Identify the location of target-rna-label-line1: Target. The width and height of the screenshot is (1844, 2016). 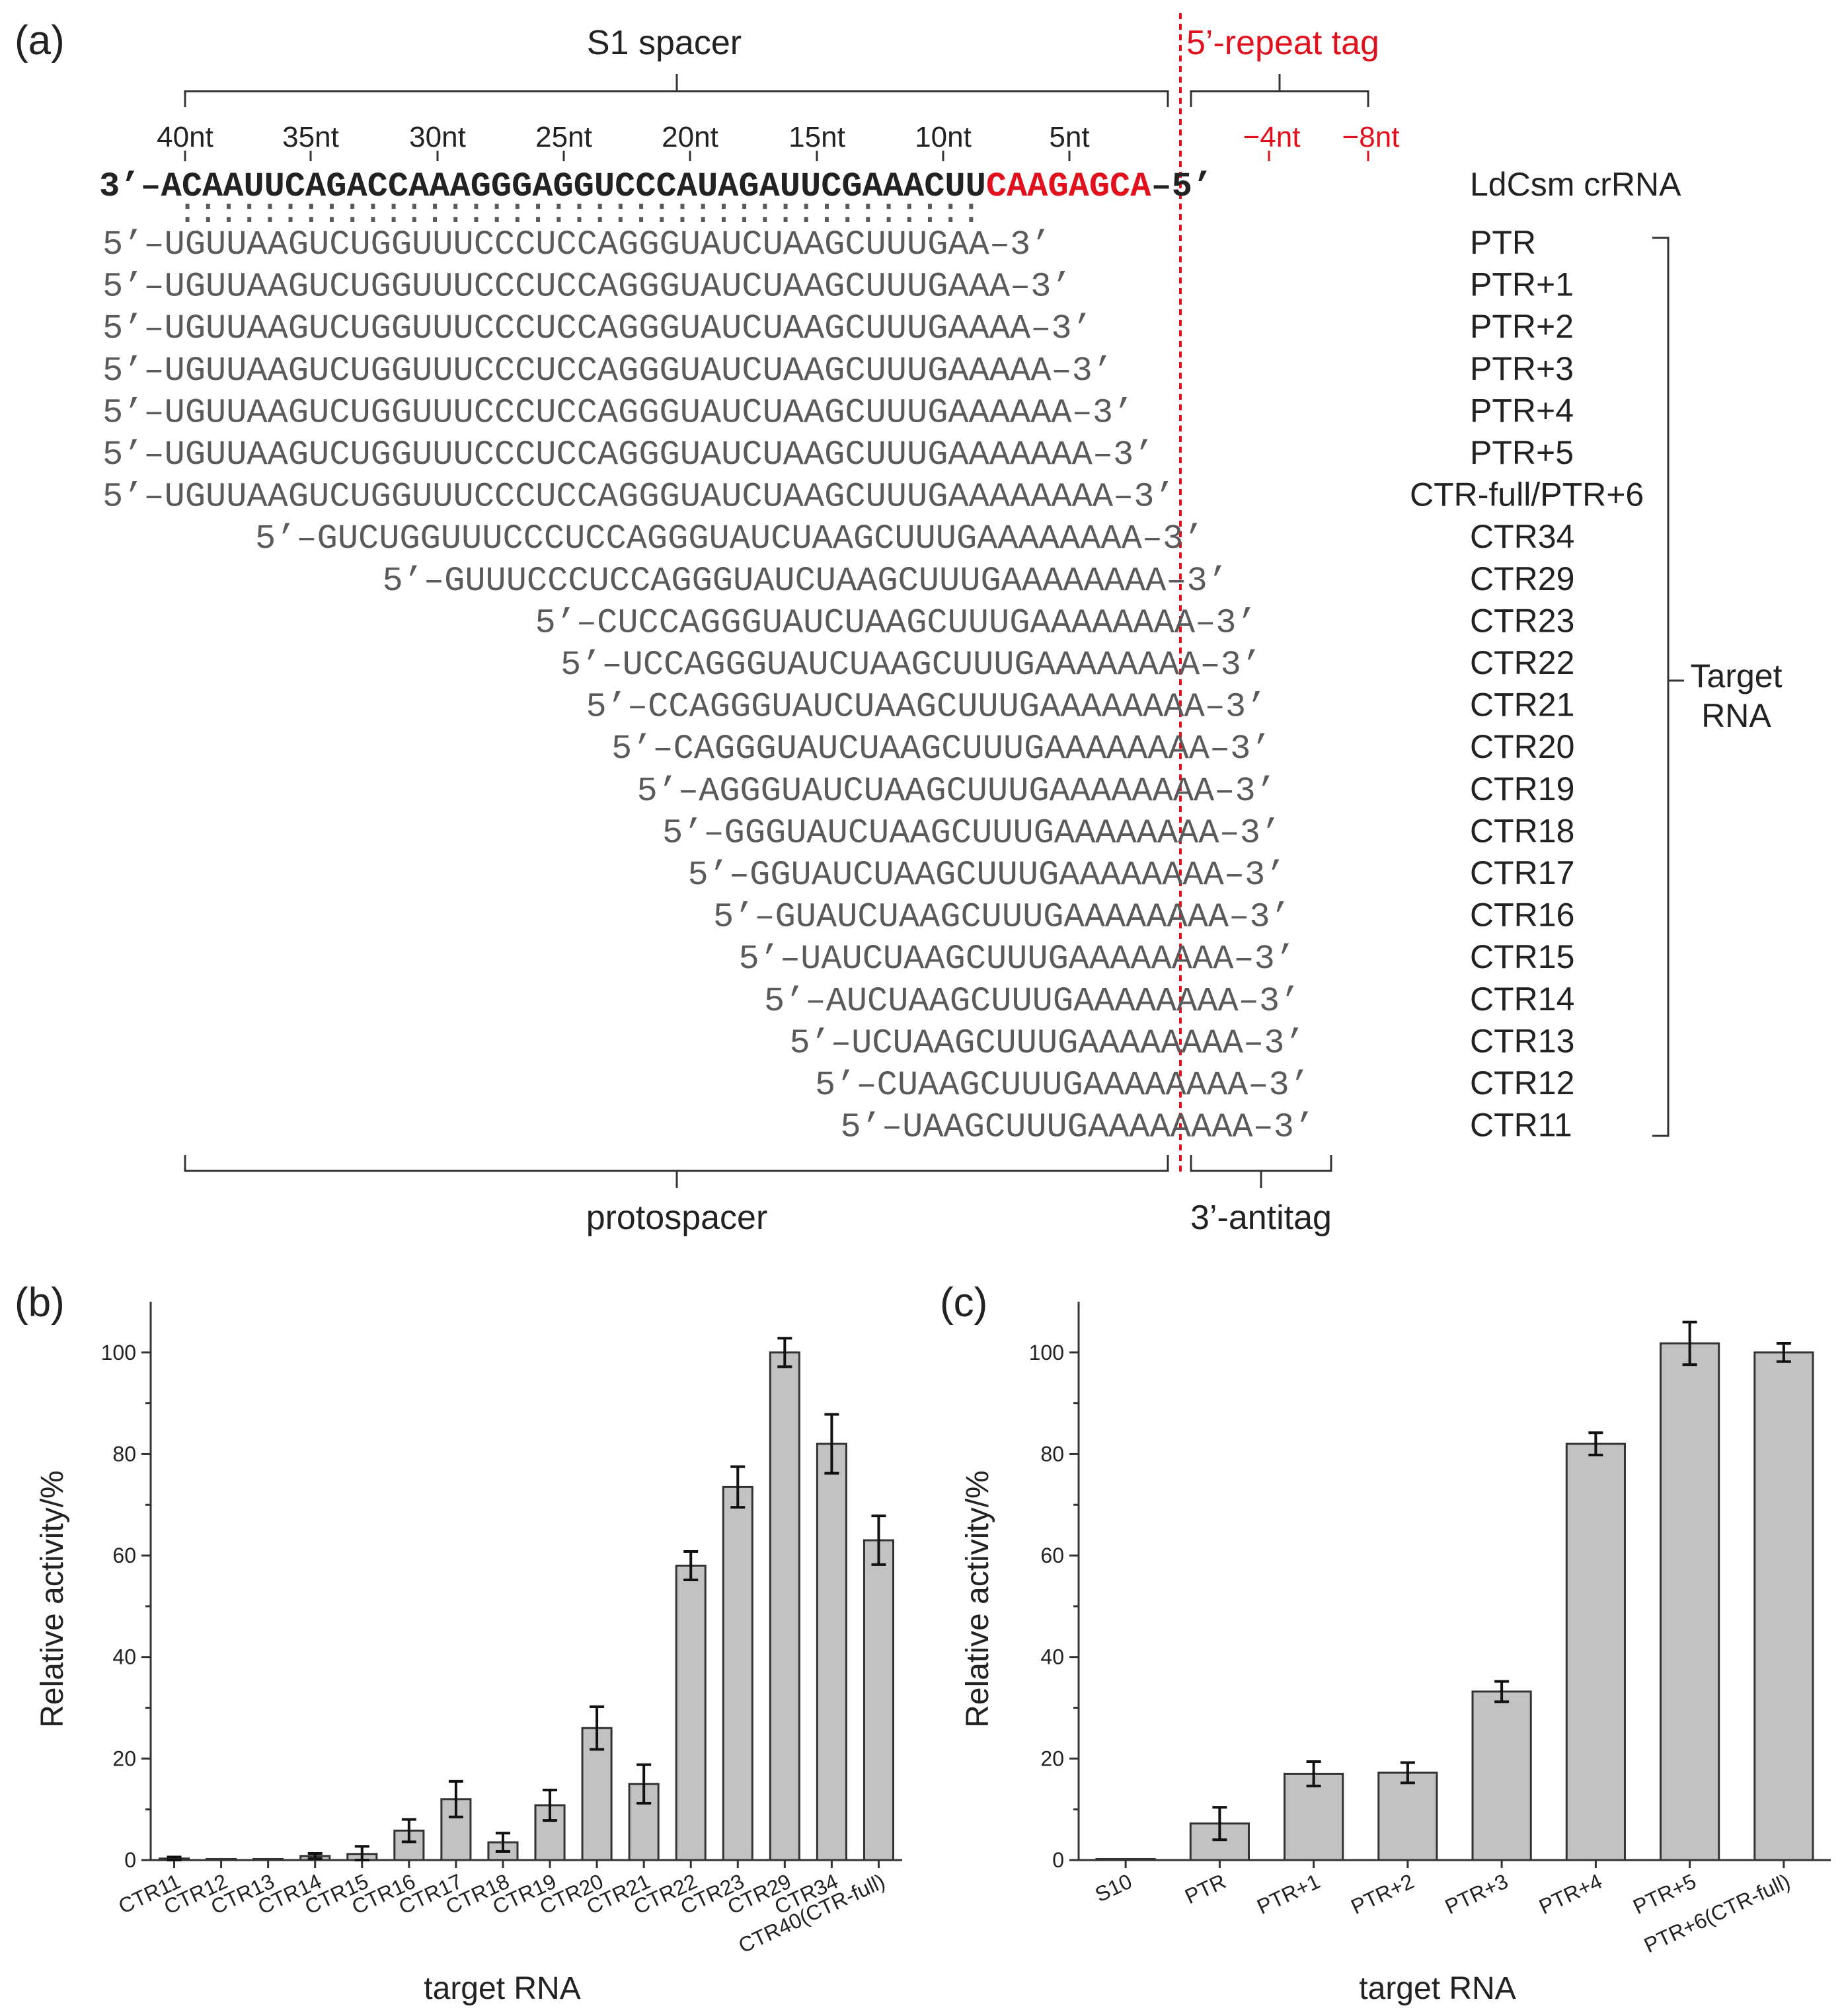
(1737, 675).